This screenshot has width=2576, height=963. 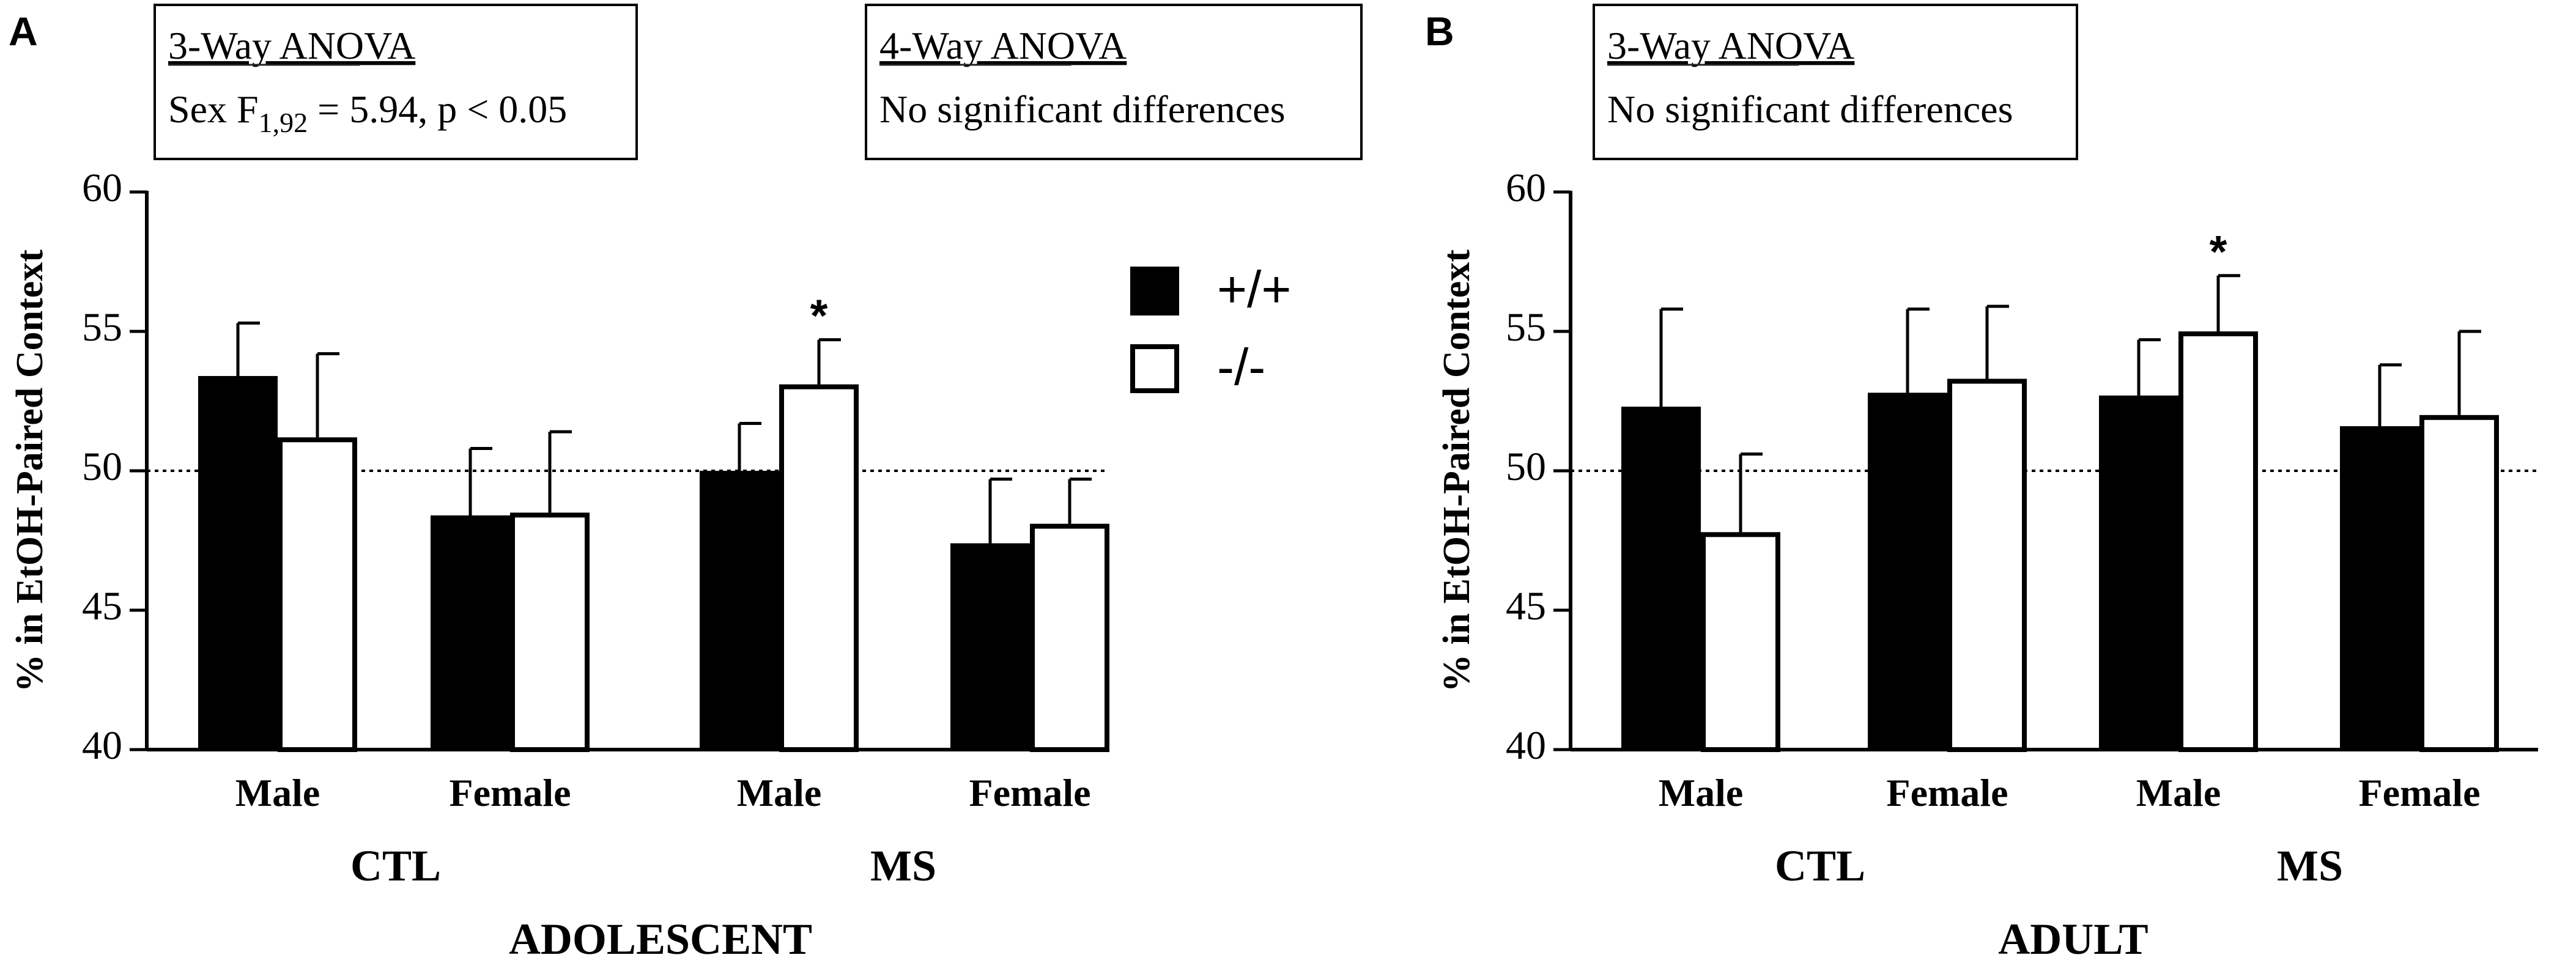 I want to click on anova-box: 3-Way ANOVA Sex F1,92 = 5.94, p < 0.05, so click(x=396, y=82).